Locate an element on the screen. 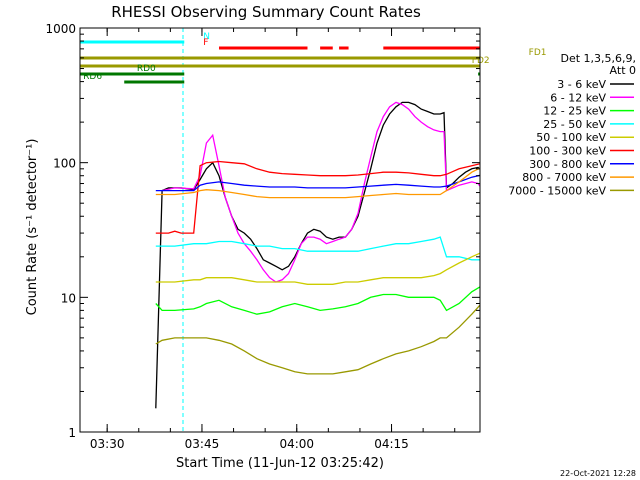 The width and height of the screenshot is (640, 480). legend-entry-label-0: 3 - 6 keV is located at coordinates (581, 84).